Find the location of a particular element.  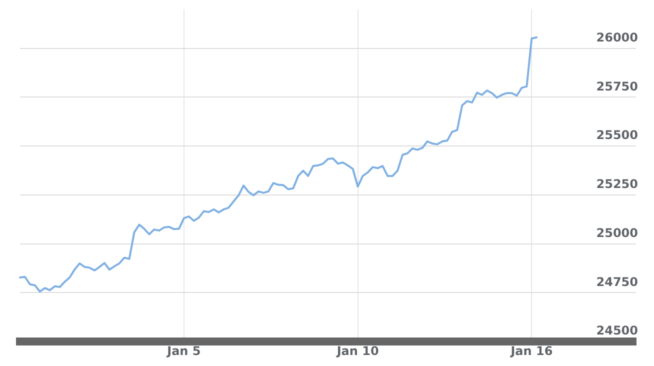

y-tick-label: 24750 is located at coordinates (617, 281).